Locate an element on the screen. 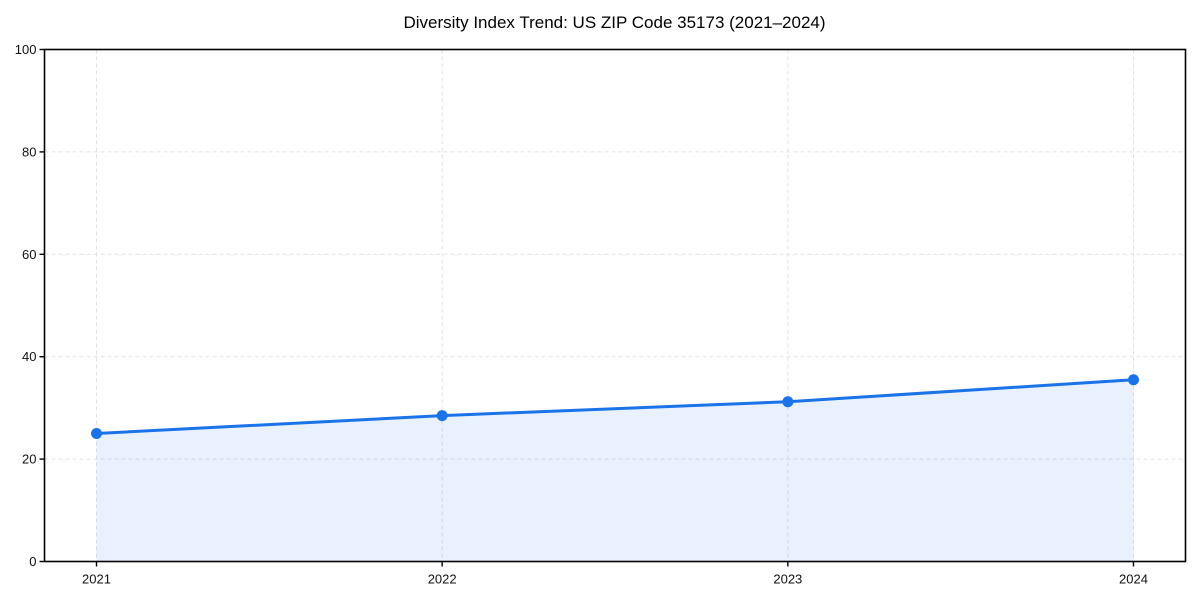 The width and height of the screenshot is (1200, 600). y-tick-label: 20 is located at coordinates (29, 459).